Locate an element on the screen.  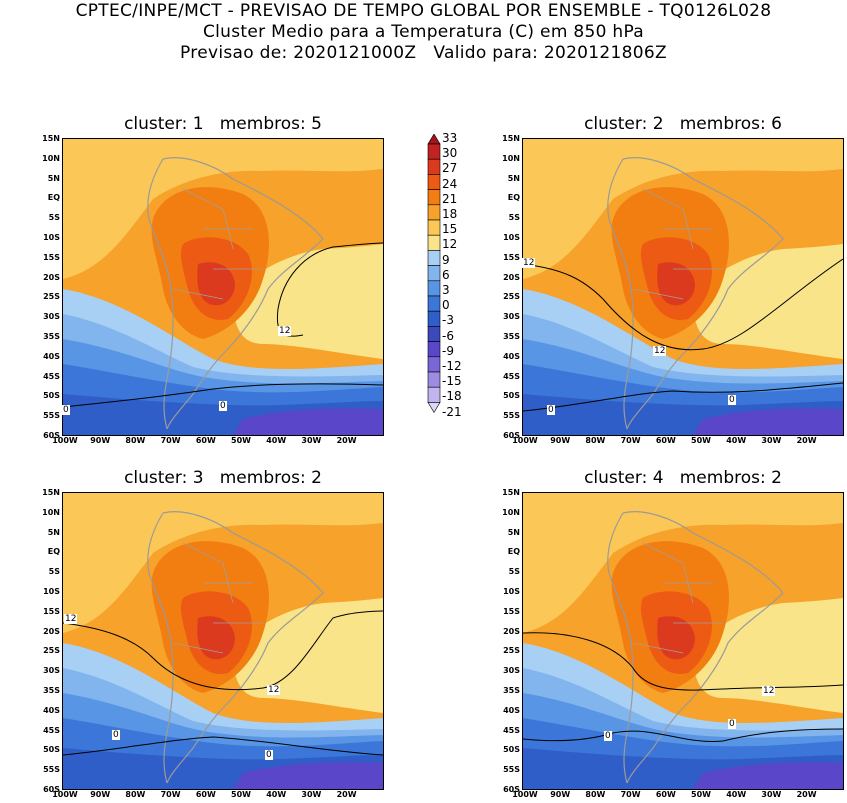
colorbar-tick-label: 21 is located at coordinates (450, 198).